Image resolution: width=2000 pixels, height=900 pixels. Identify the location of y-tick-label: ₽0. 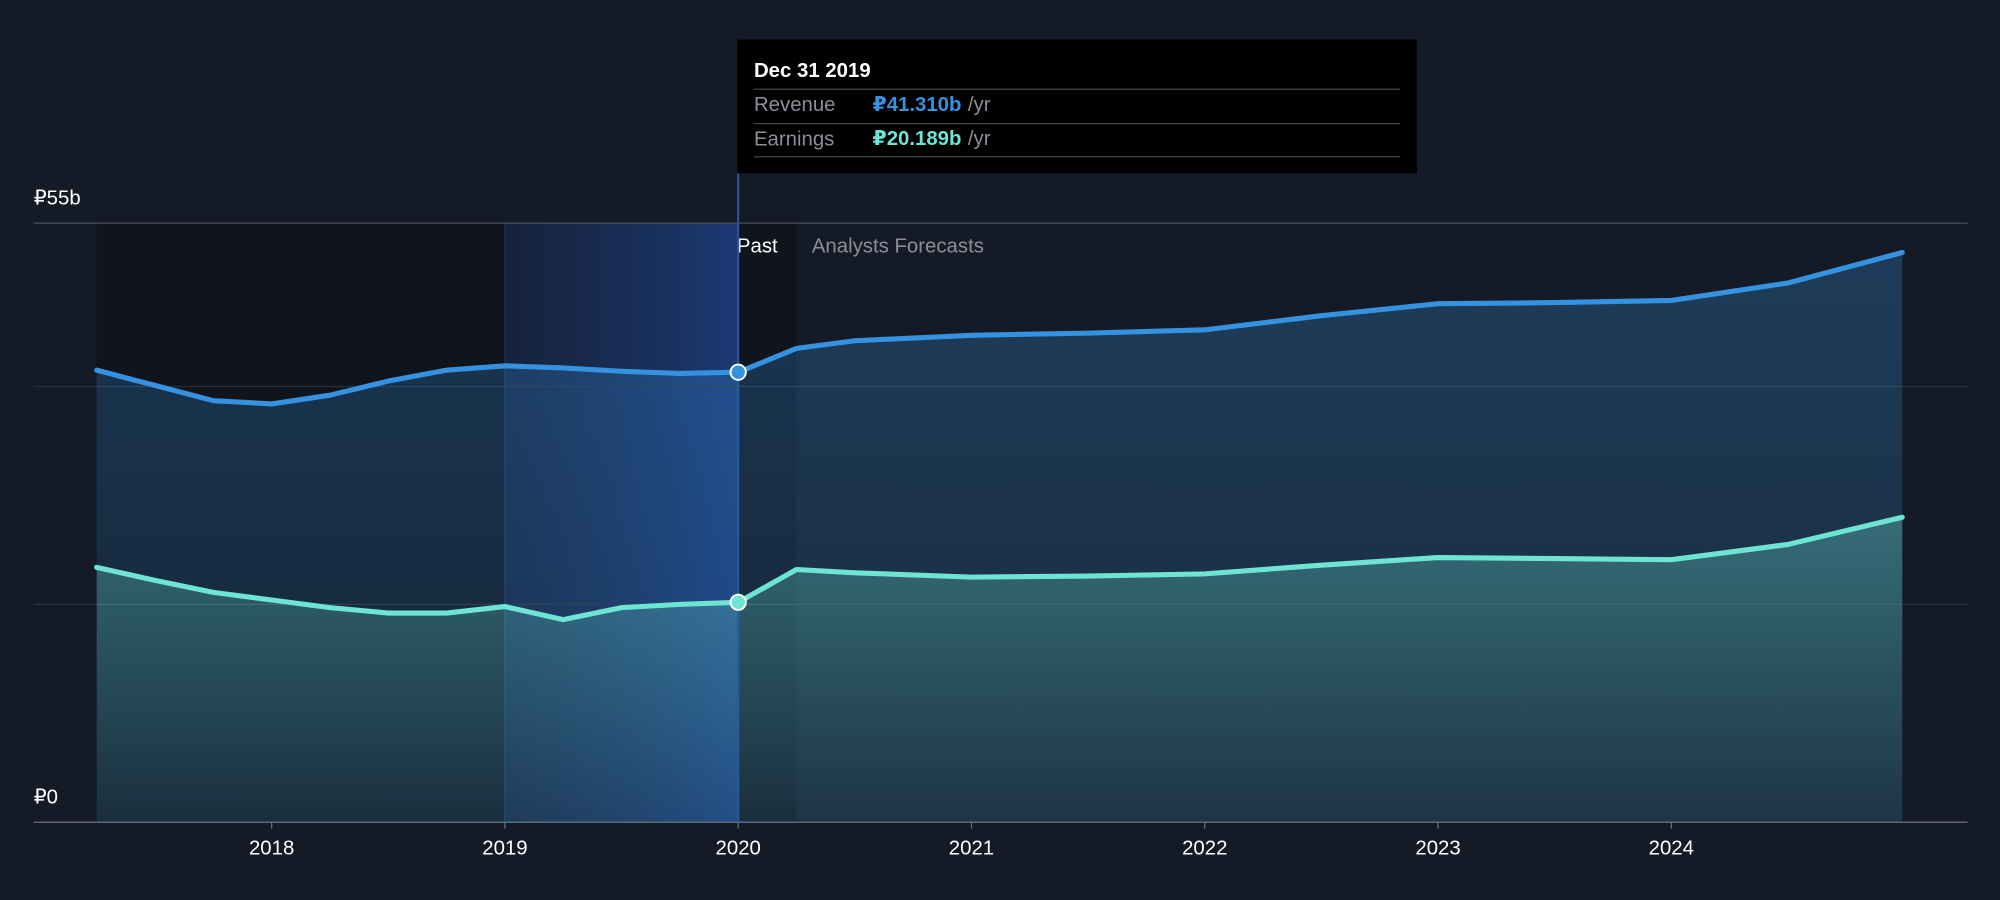
(46, 797).